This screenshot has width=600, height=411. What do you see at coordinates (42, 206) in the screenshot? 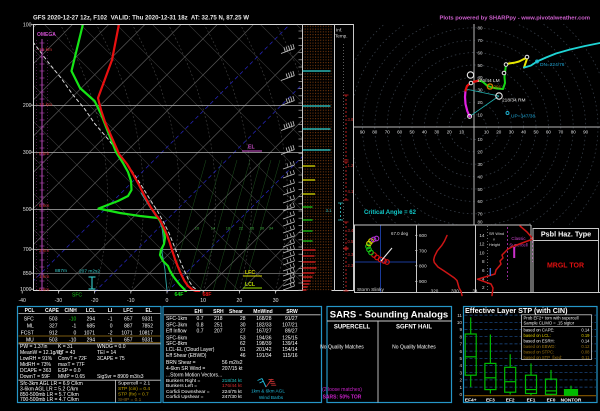
I see `svg-text: - 6 km` at bounding box center [42, 206].